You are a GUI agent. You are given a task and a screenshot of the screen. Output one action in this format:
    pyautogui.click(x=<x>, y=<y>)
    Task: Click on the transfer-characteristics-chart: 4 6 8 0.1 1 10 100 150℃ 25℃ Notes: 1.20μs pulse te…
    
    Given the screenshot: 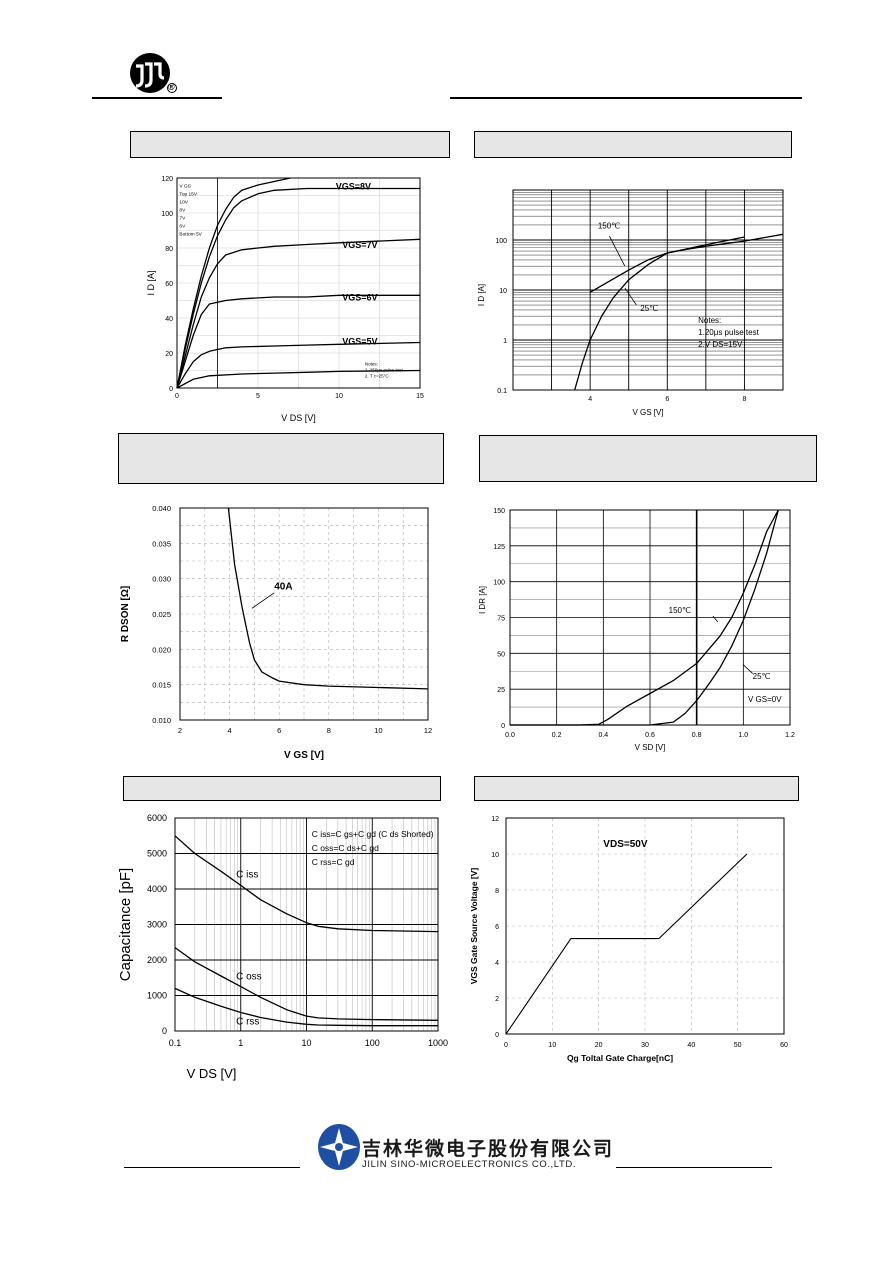 What is the action you would take?
    pyautogui.click(x=630, y=303)
    